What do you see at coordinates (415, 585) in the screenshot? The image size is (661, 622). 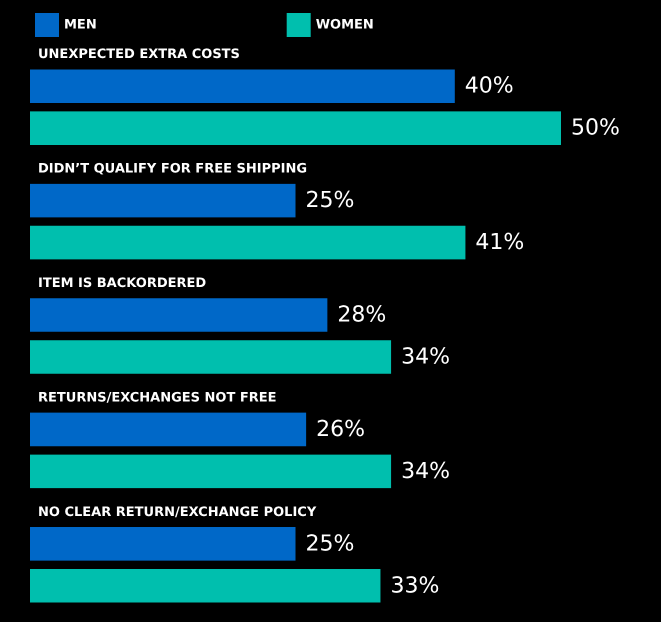 I see `data-label: 33%` at bounding box center [415, 585].